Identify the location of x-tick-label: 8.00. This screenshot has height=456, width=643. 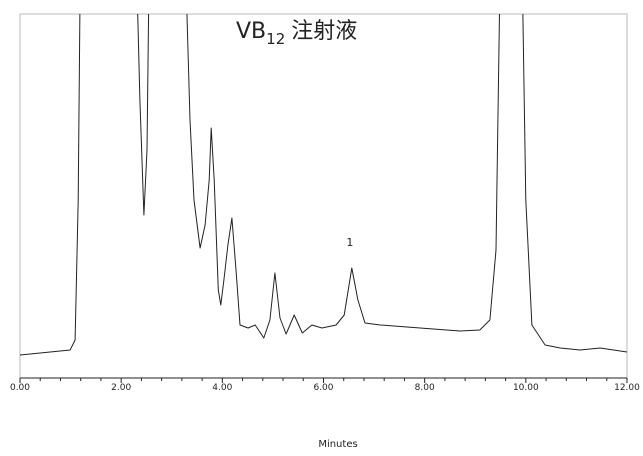
(425, 388).